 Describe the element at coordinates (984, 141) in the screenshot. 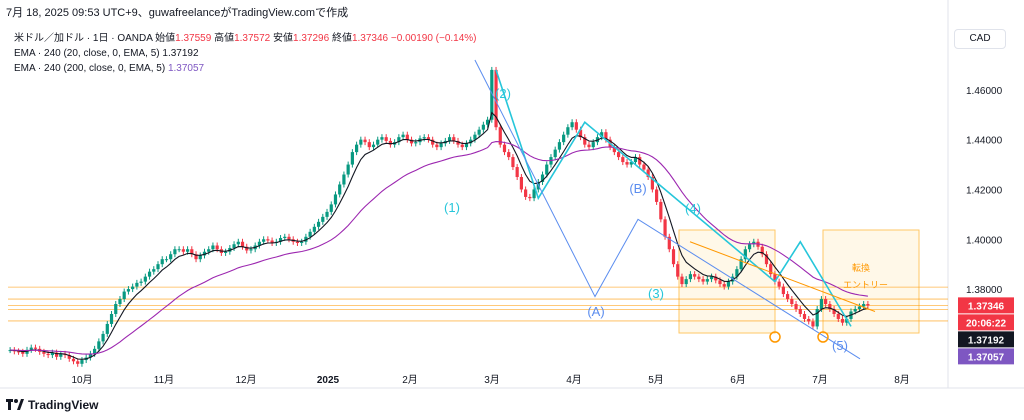

I see `y-tick-label: 1.44000` at that location.